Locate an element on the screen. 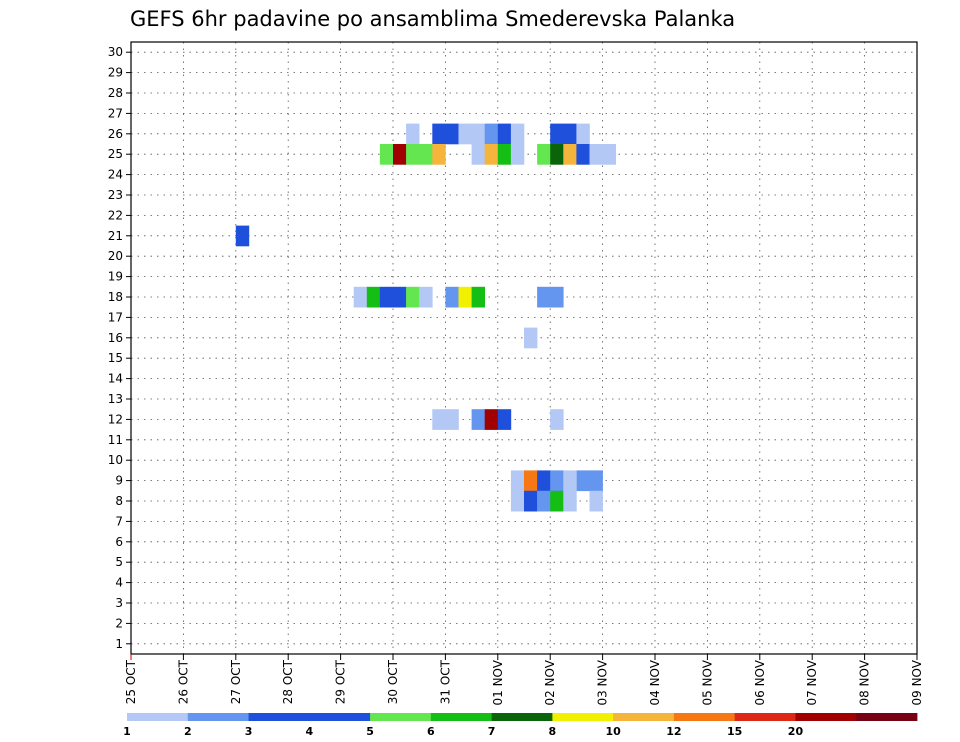 Image resolution: width=960 pixels, height=742 pixels. y-tick-label: 5 is located at coordinates (119, 562).